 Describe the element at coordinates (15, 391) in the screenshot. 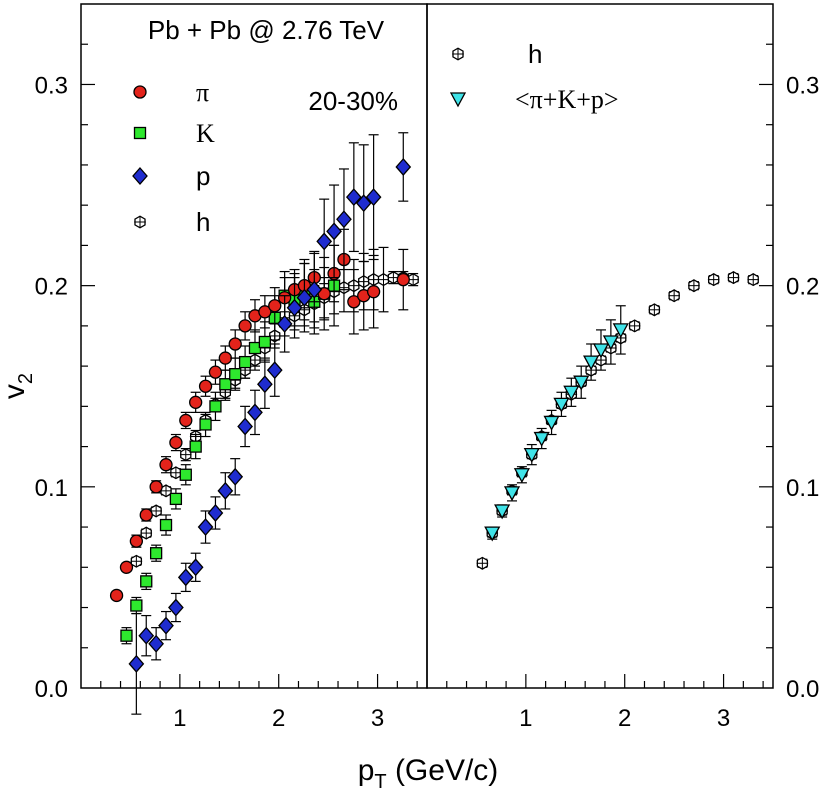

I see `y-axis-title-main: v` at that location.